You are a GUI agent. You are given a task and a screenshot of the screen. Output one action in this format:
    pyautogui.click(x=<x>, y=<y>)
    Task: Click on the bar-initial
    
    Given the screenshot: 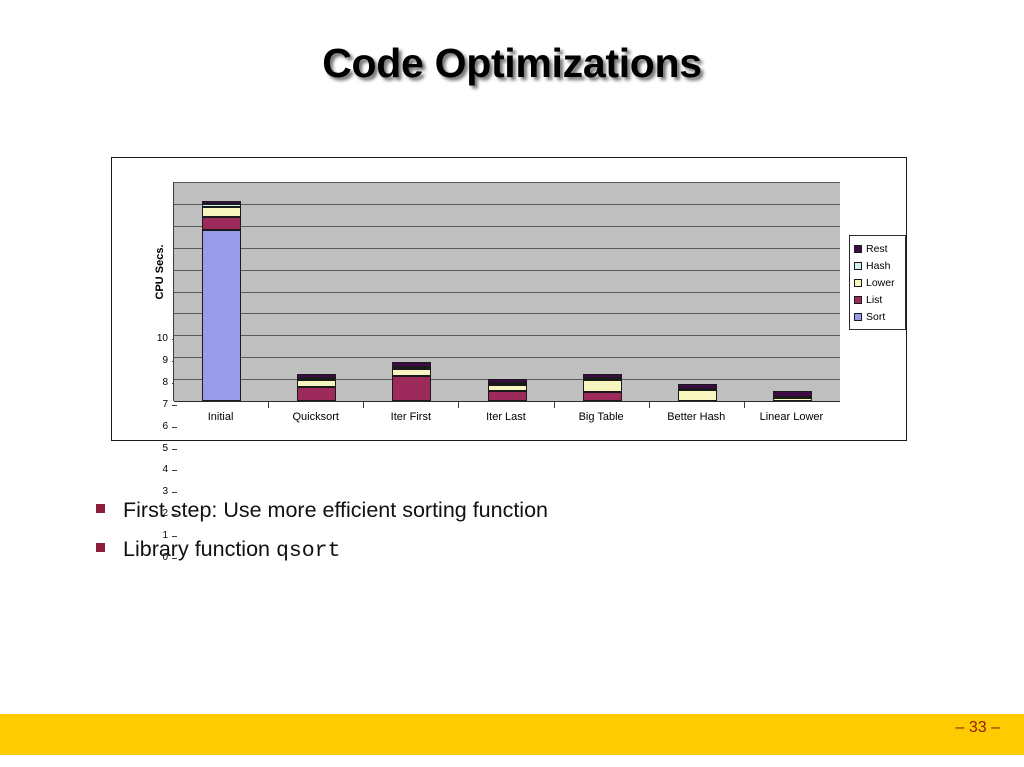 What is the action you would take?
    pyautogui.click(x=222, y=300)
    